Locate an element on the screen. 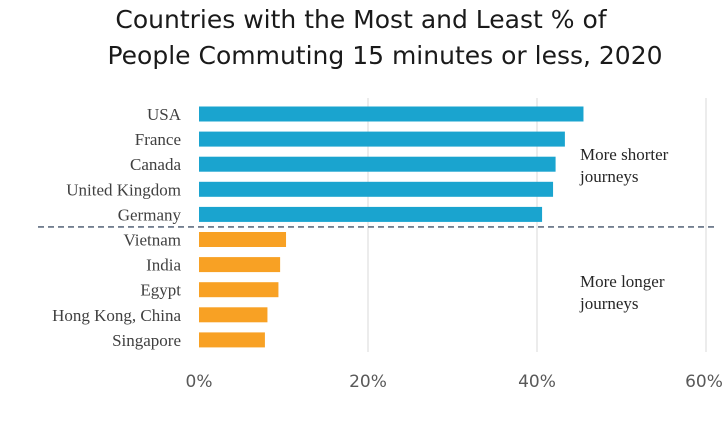  annotation-bottom-line-1: journeys is located at coordinates (609, 303).